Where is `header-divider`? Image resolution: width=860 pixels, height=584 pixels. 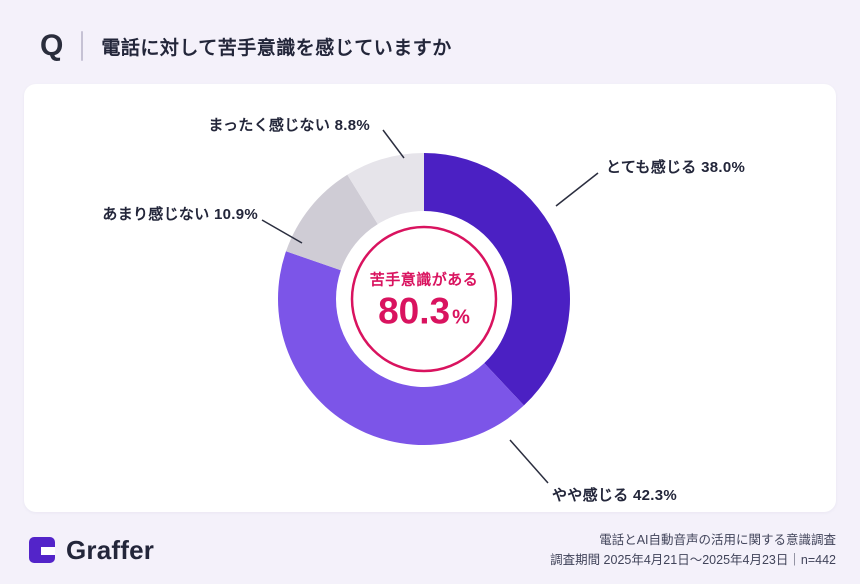 header-divider is located at coordinates (82, 46).